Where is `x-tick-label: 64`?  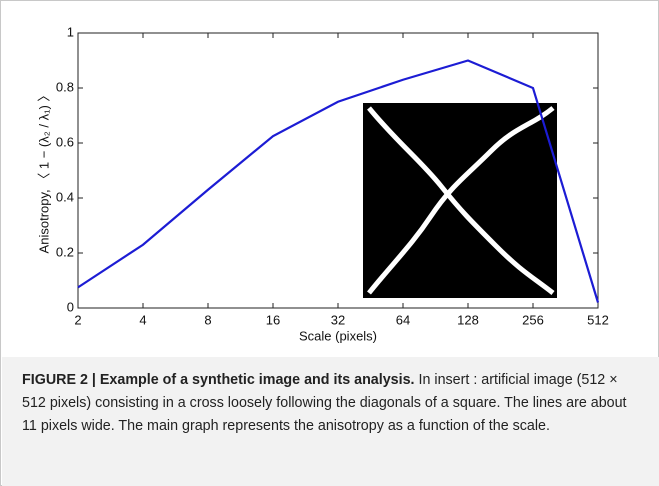 x-tick-label: 64 is located at coordinates (403, 319).